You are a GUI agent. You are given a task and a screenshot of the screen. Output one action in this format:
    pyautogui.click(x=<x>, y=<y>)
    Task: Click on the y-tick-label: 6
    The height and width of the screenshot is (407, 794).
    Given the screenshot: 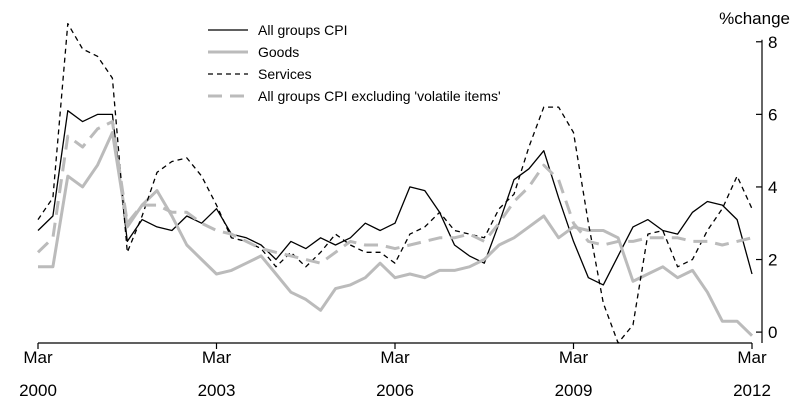 What is the action you would take?
    pyautogui.click(x=772, y=114)
    